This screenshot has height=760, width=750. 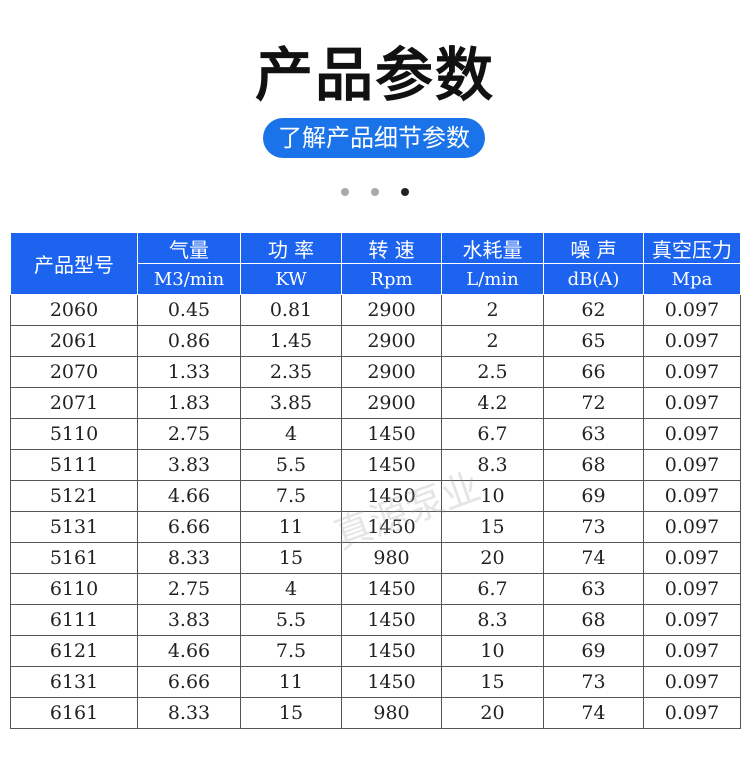 I want to click on table-cell: 7.5, so click(x=291, y=496).